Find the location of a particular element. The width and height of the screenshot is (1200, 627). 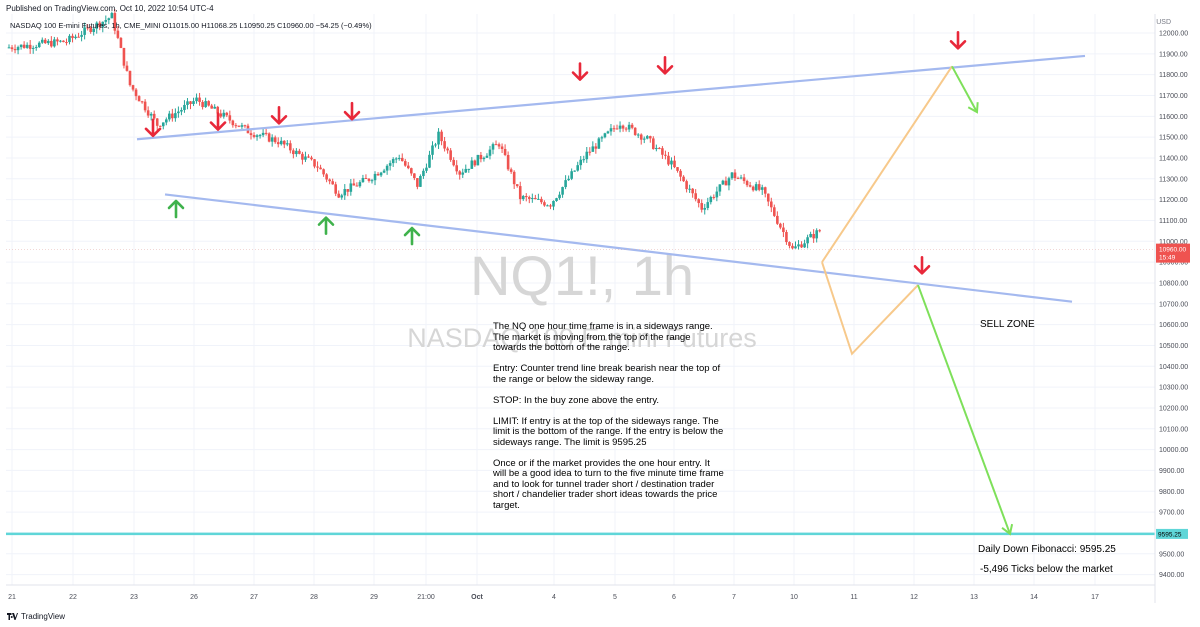

trendline-upper is located at coordinates (611, 97).